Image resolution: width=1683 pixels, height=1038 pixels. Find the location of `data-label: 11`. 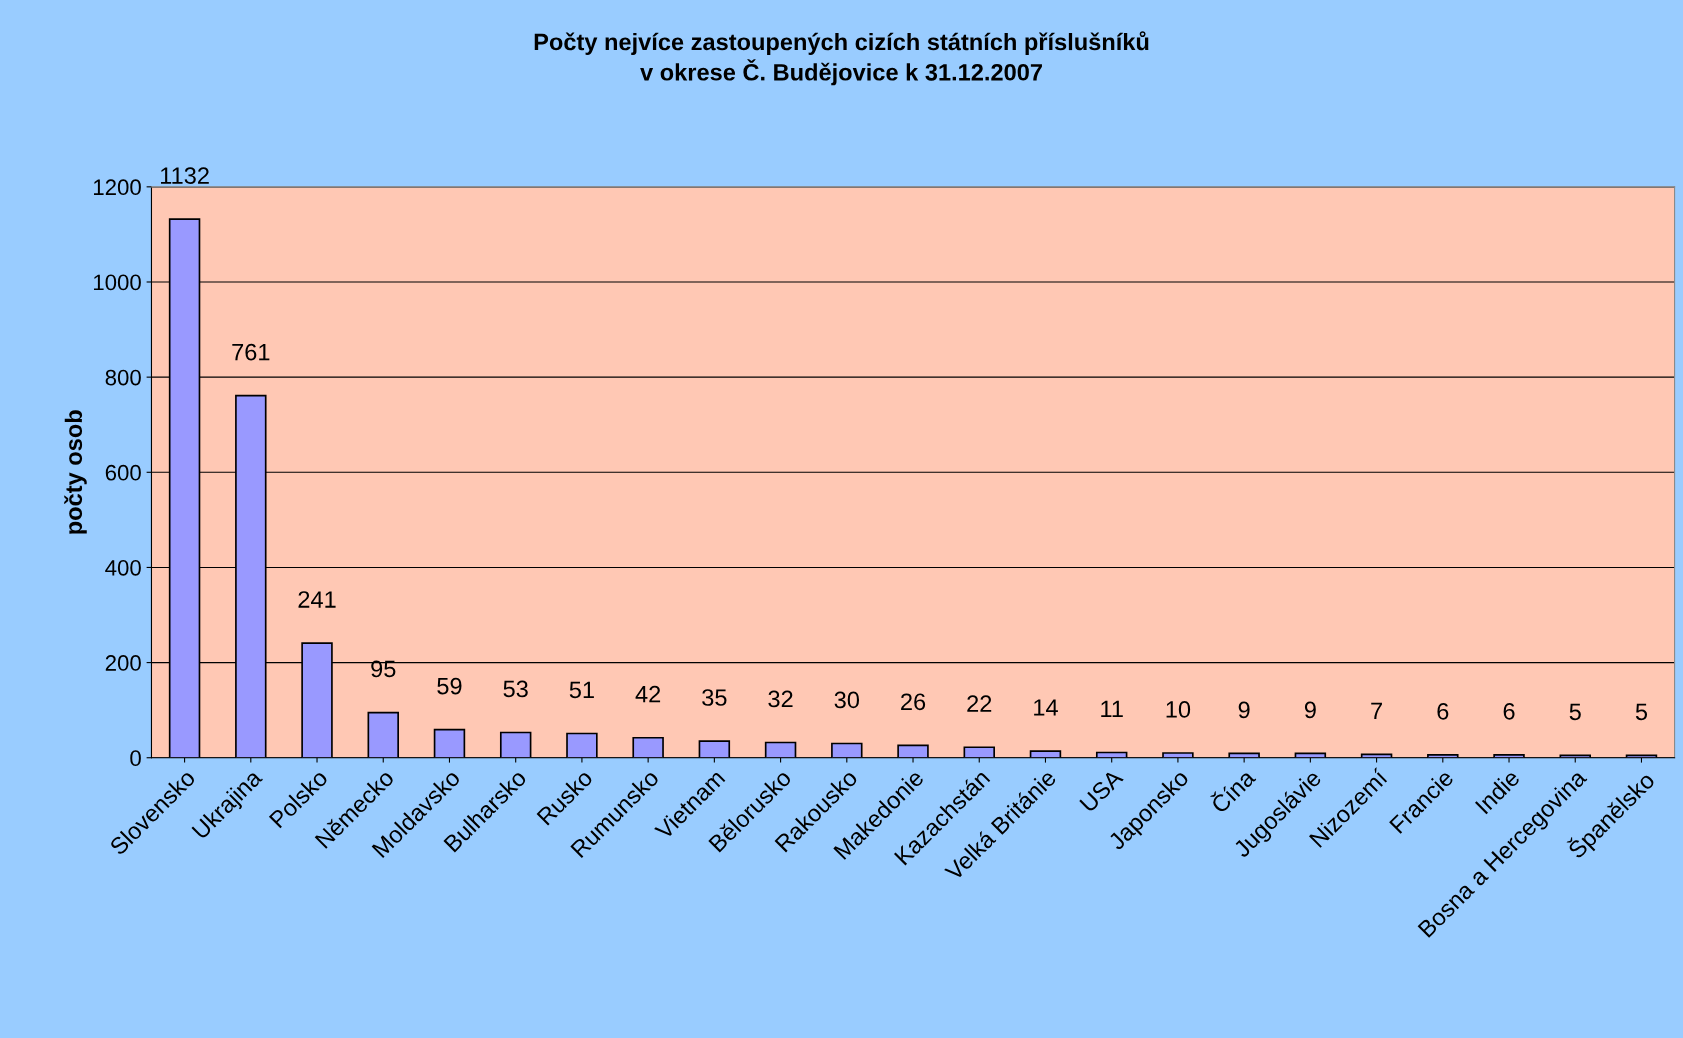

data-label: 11 is located at coordinates (1112, 709).